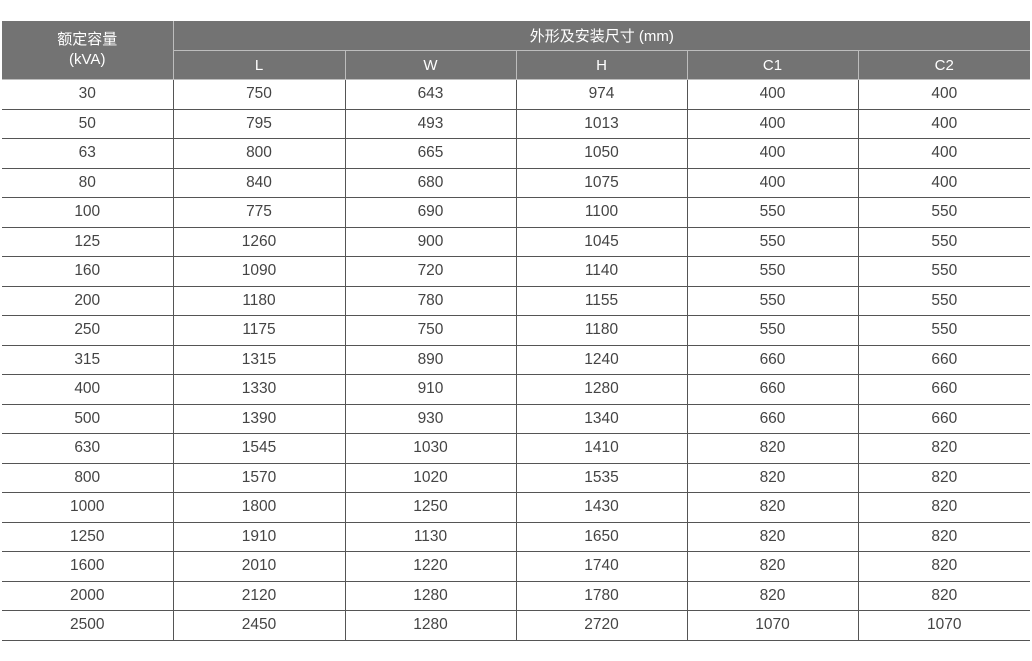 The height and width of the screenshot is (661, 1032). Describe the element at coordinates (430, 448) in the screenshot. I see `dimension-cell: 1030` at that location.